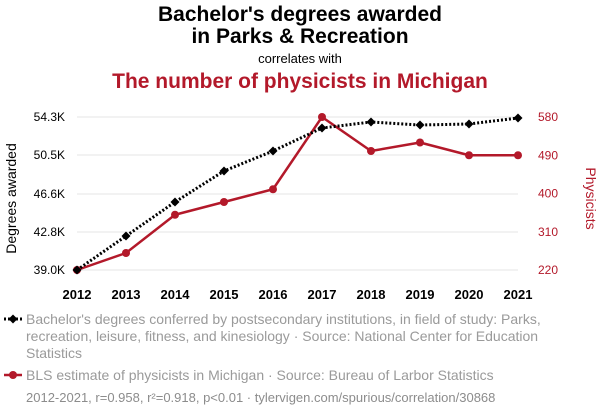 Image resolution: width=600 pixels, height=414 pixels. Describe the element at coordinates (13, 375) in the screenshot. I see `legend-series2-marker` at that location.